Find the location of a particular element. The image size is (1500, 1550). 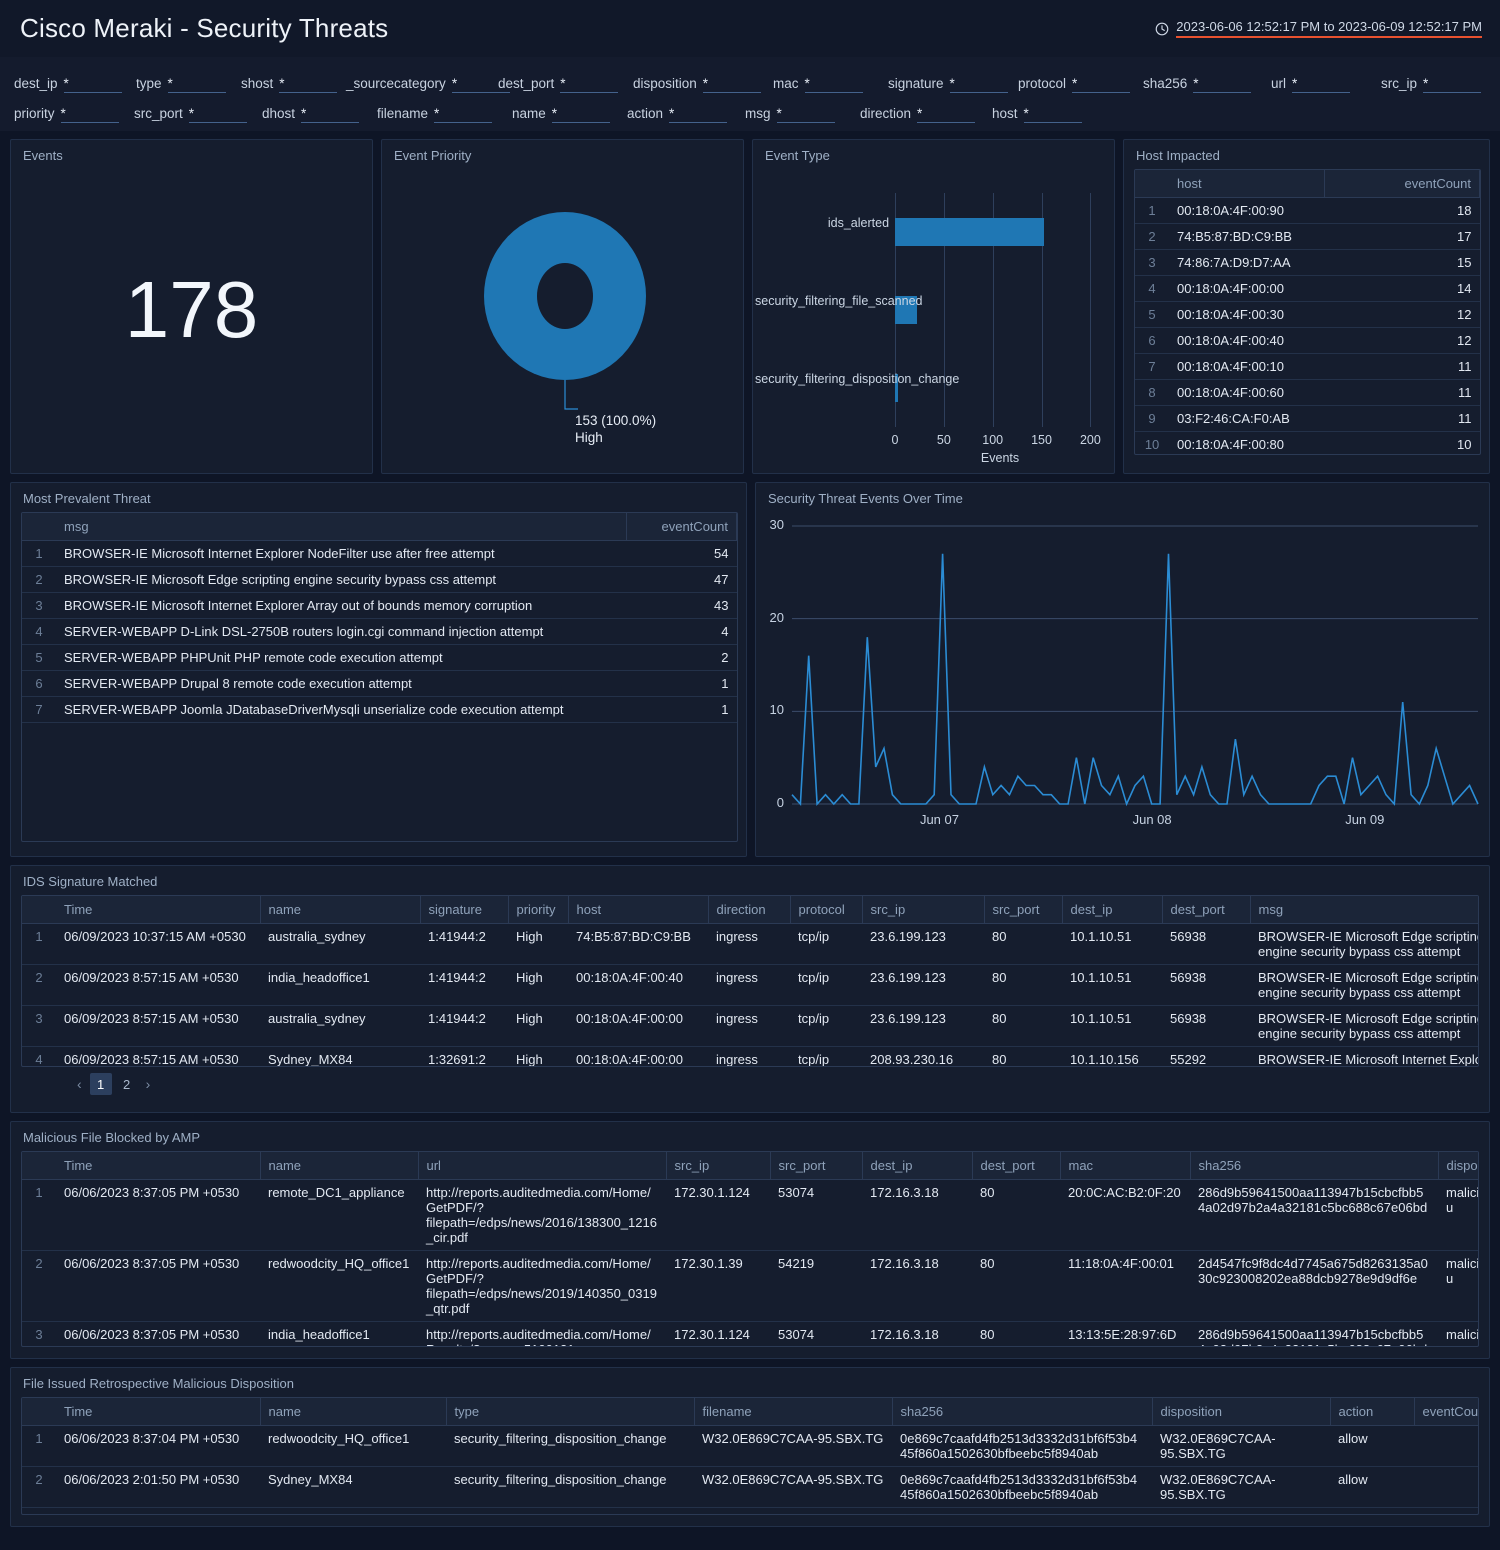

pagination-page-2: 2 is located at coordinates (127, 1084).